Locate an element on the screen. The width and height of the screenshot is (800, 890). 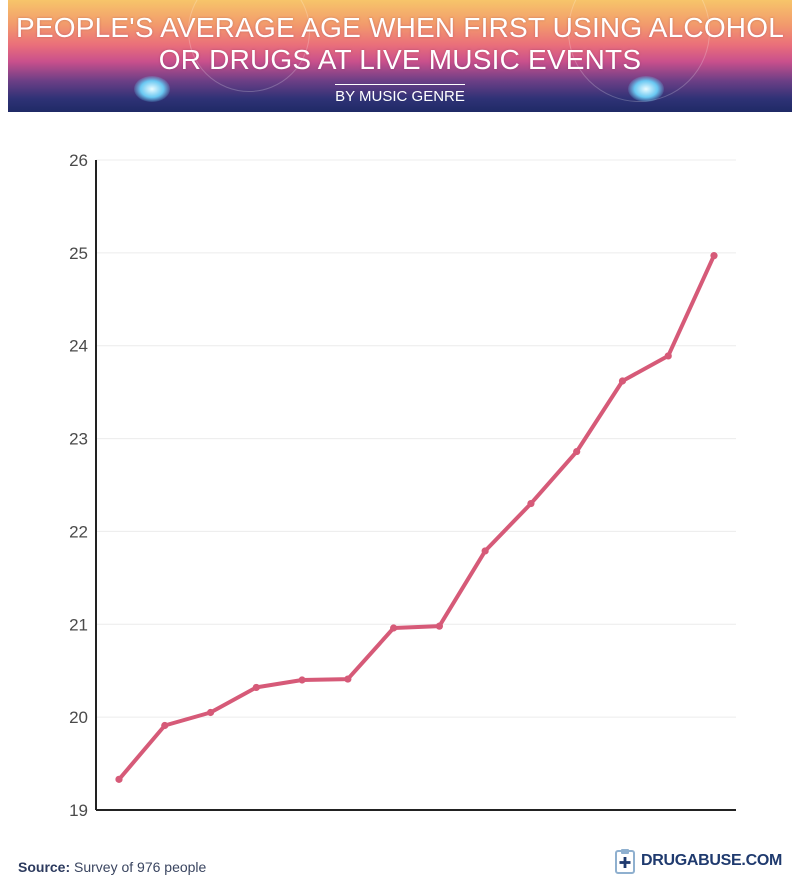
y-tick-label: 20 is located at coordinates (78, 717).